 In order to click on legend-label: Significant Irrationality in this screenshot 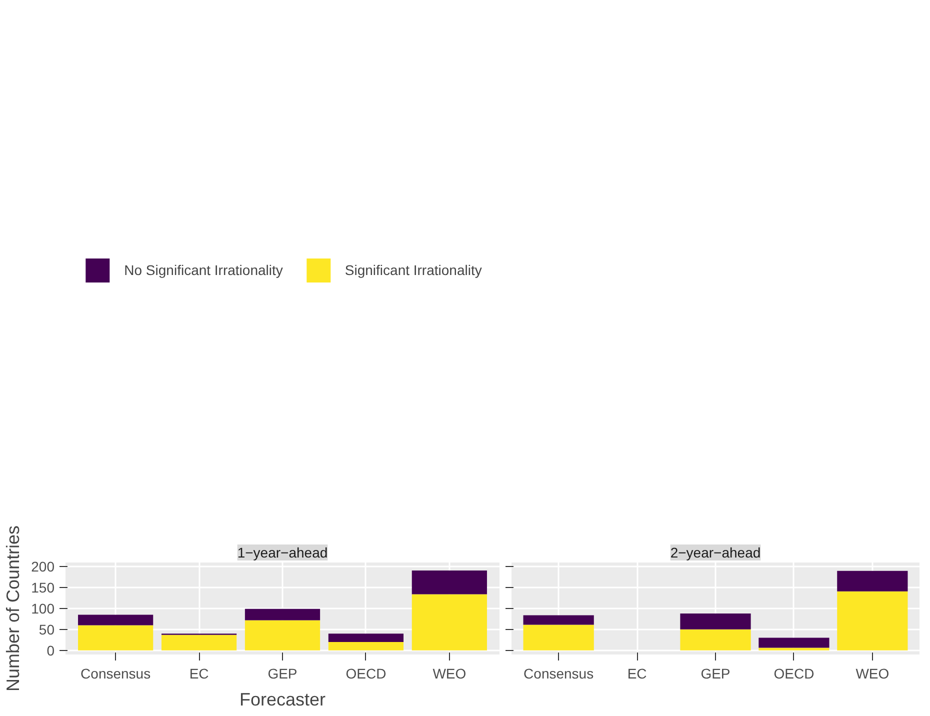, I will do `click(413, 270)`.